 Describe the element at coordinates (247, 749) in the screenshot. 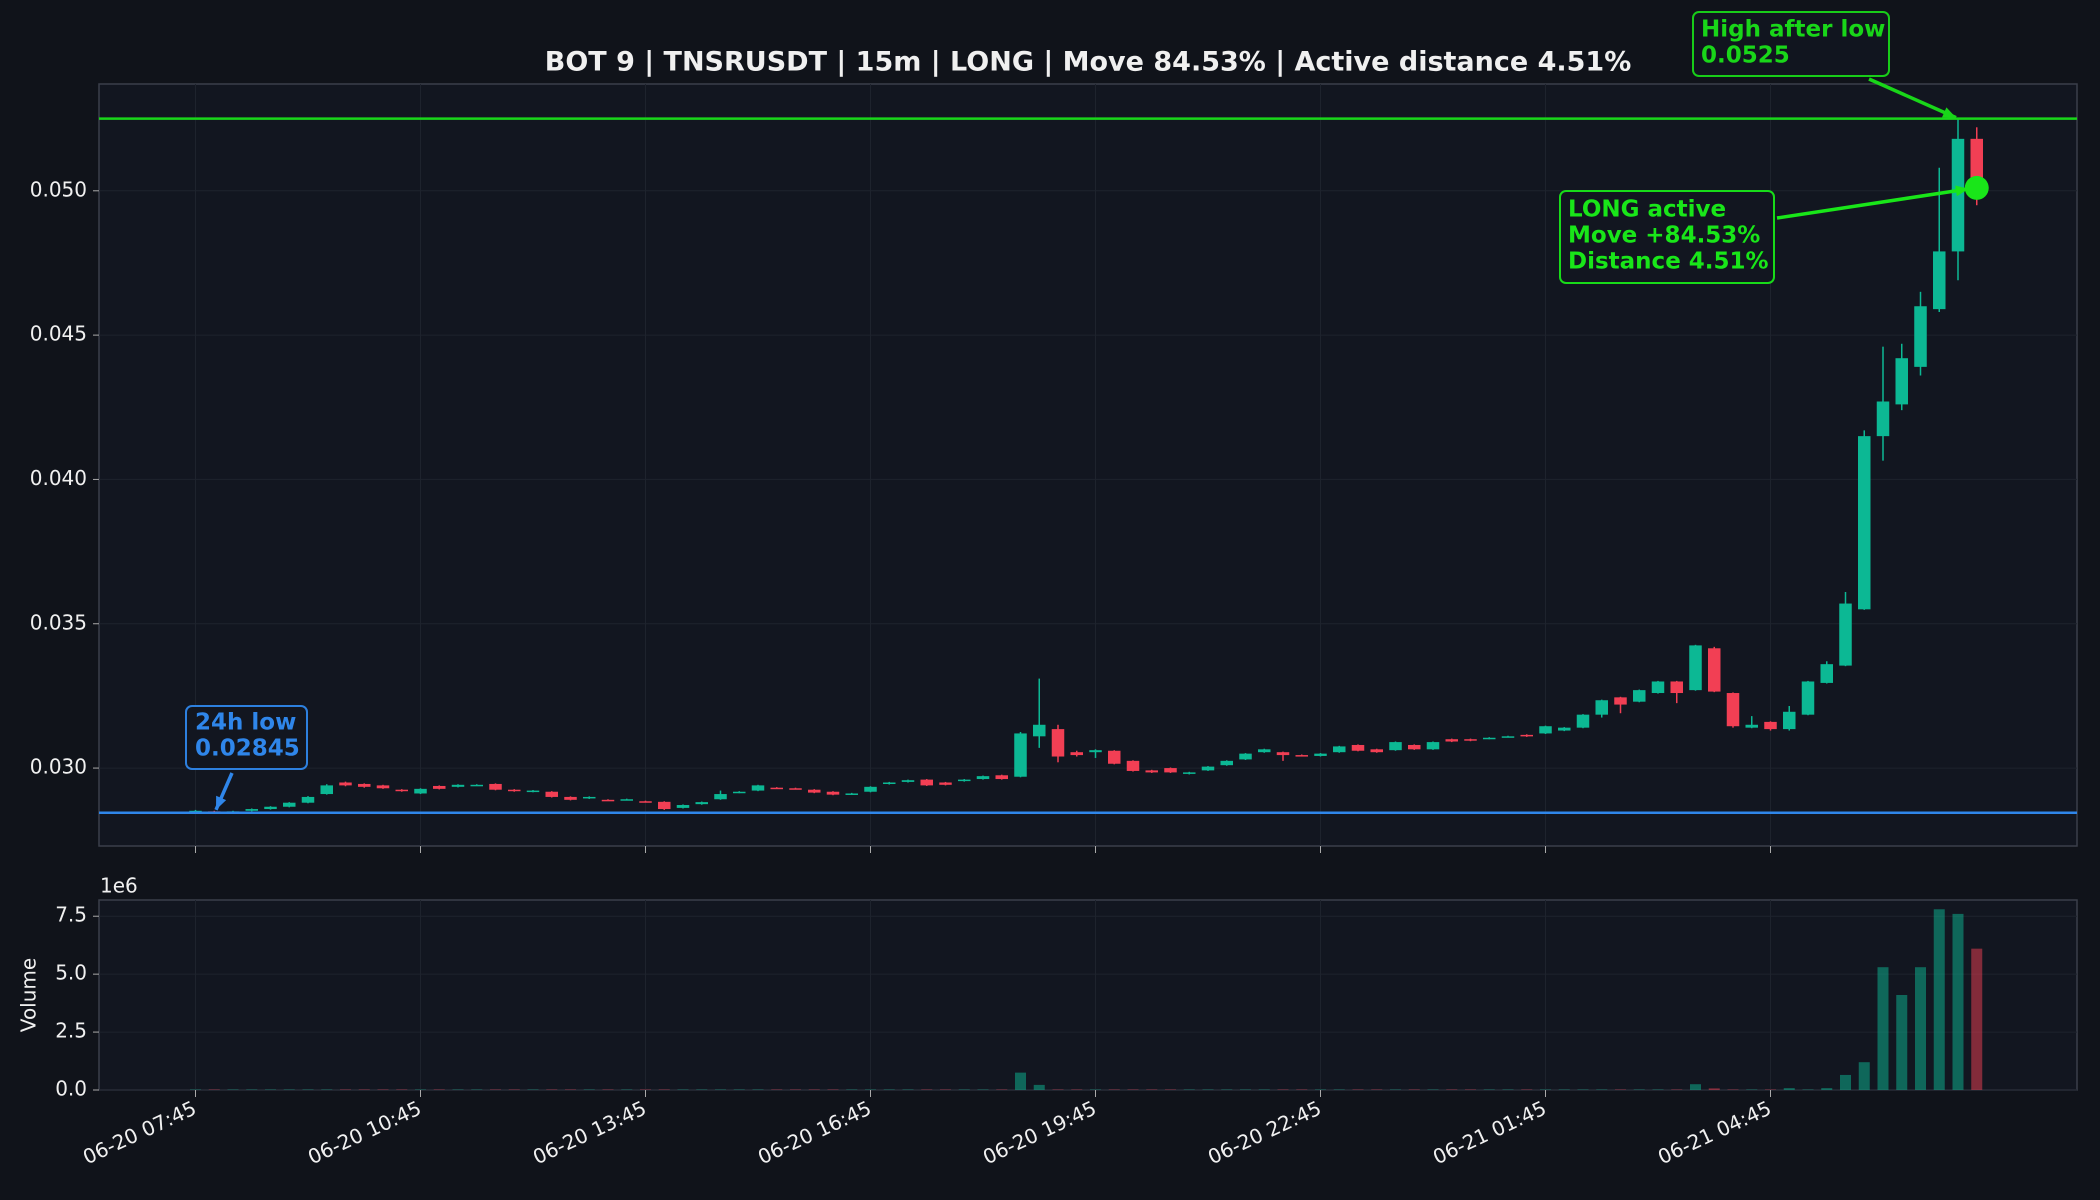

I see `low-note-value: 0.02845` at that location.